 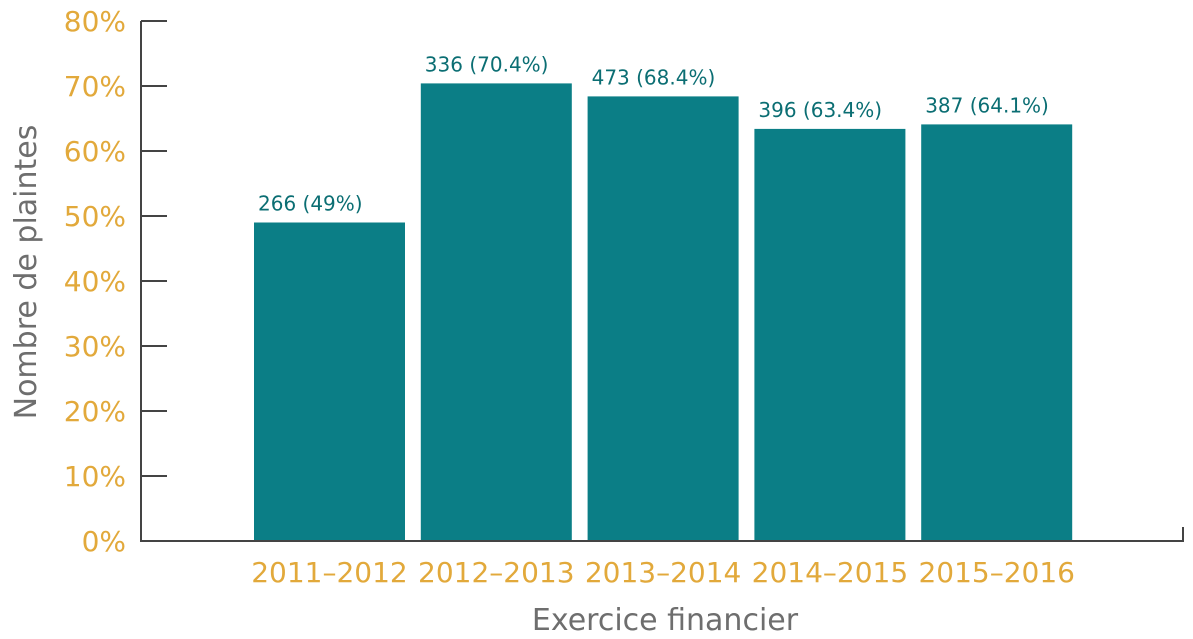 What do you see at coordinates (95, 216) in the screenshot?
I see `y-tick-label: 50%` at bounding box center [95, 216].